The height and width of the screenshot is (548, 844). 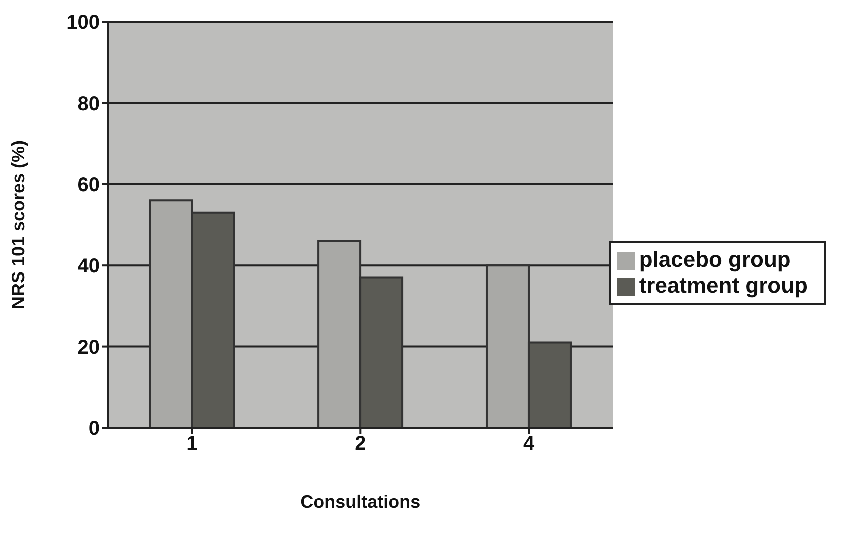 I want to click on y-tick-label: 20, so click(x=89, y=347).